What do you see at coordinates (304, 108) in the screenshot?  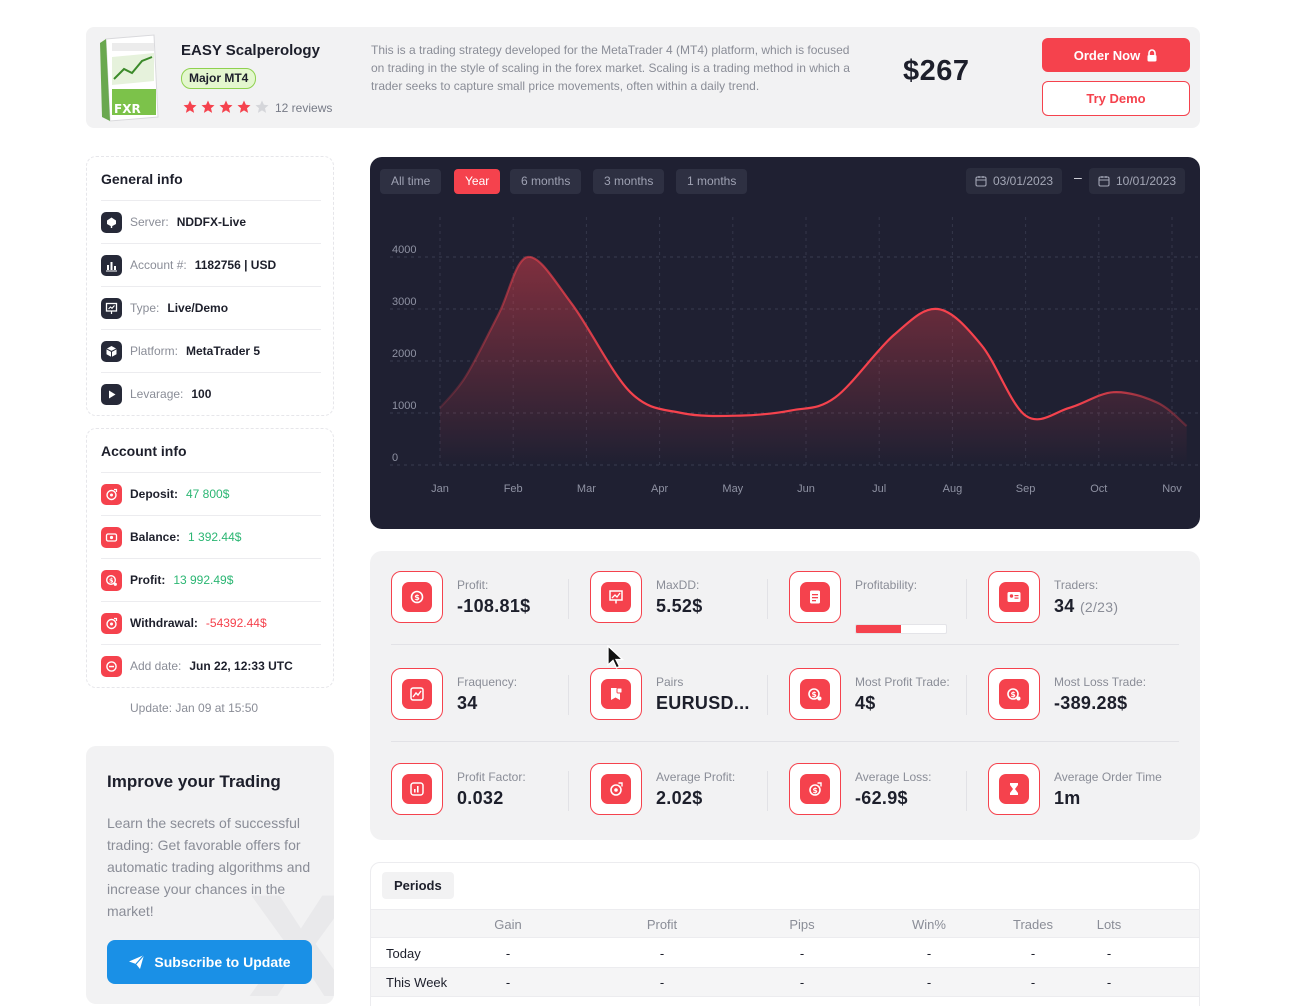 I see `reviews-link: 12 reviews` at bounding box center [304, 108].